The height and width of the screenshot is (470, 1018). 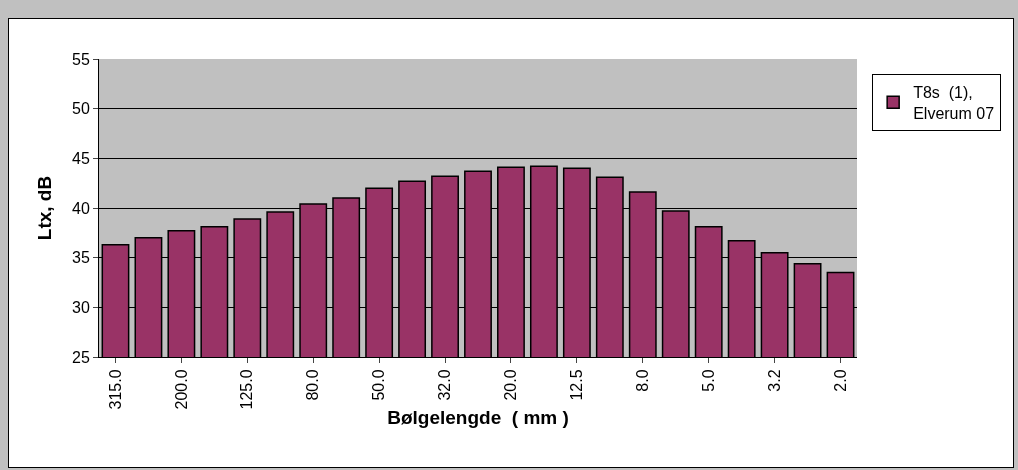 I want to click on y-tick-label: 35, so click(x=81, y=258).